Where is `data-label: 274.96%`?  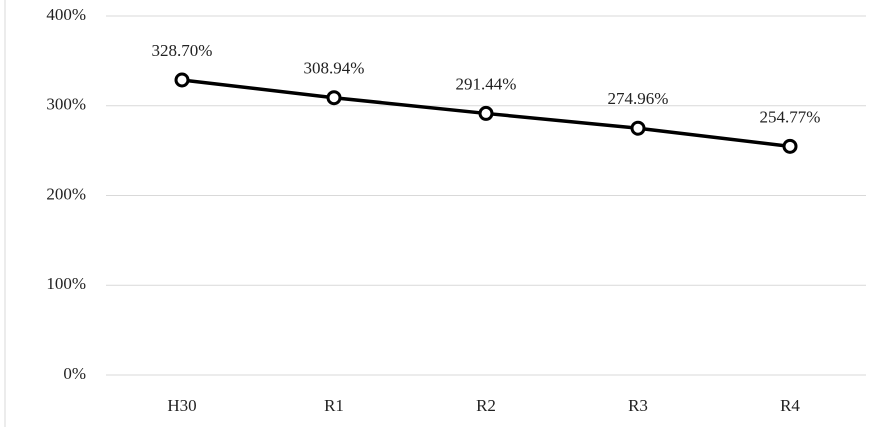
data-label: 274.96% is located at coordinates (638, 98).